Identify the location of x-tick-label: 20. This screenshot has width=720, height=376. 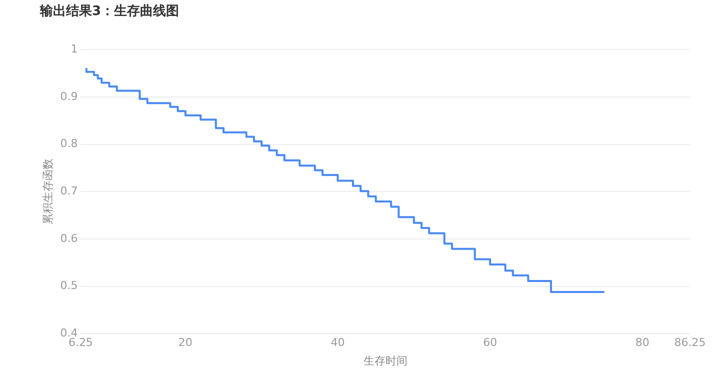
(185, 343).